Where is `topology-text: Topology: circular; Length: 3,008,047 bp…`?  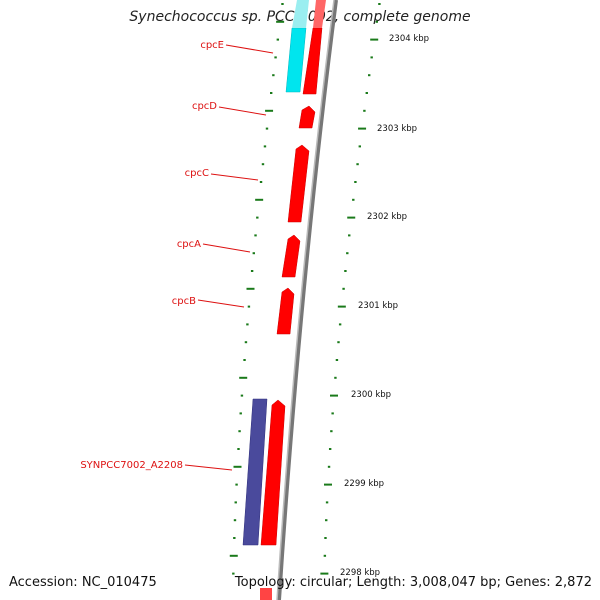 topology-text: Topology: circular; Length: 3,008,047 bp… is located at coordinates (413, 582).